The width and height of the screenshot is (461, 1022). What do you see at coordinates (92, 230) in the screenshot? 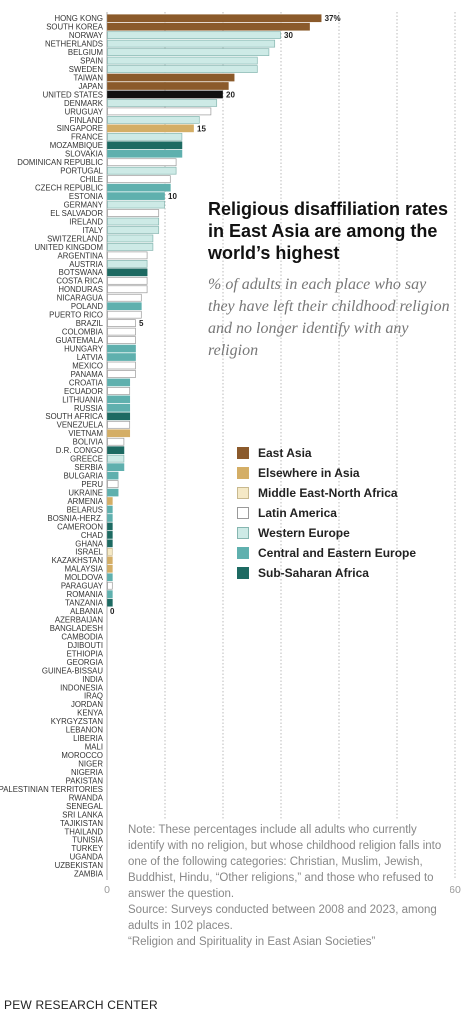
I see `country-label: ITALY` at bounding box center [92, 230].